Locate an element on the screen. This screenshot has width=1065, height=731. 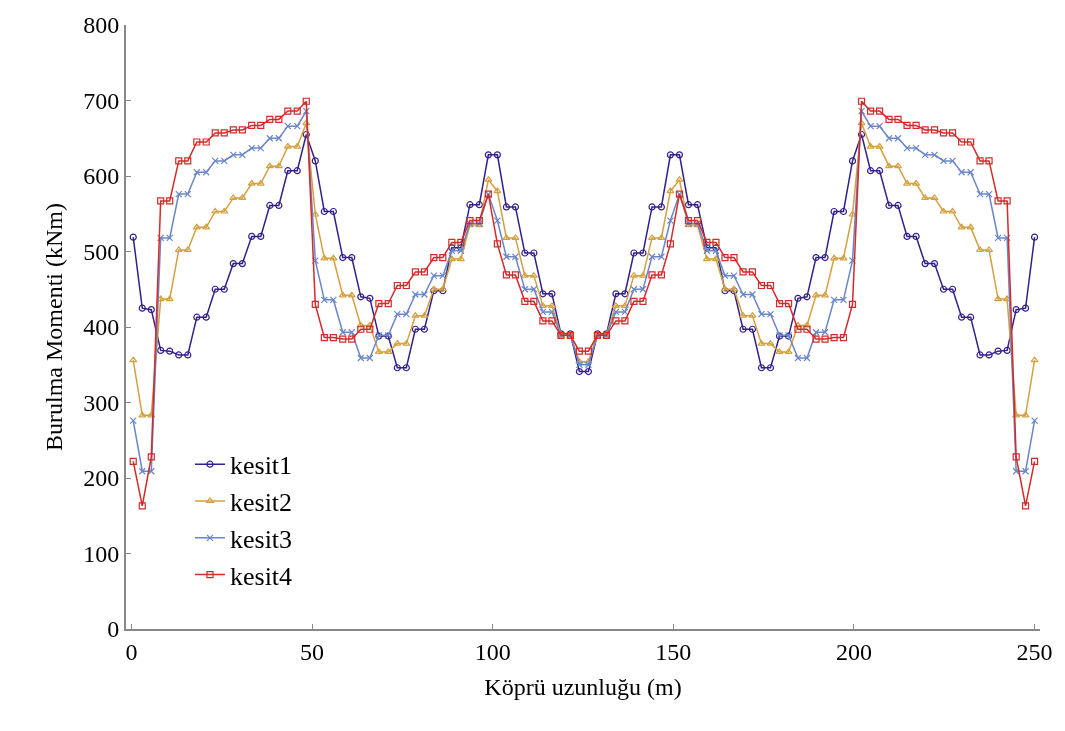
x-tick-label: 0 is located at coordinates (131, 651).